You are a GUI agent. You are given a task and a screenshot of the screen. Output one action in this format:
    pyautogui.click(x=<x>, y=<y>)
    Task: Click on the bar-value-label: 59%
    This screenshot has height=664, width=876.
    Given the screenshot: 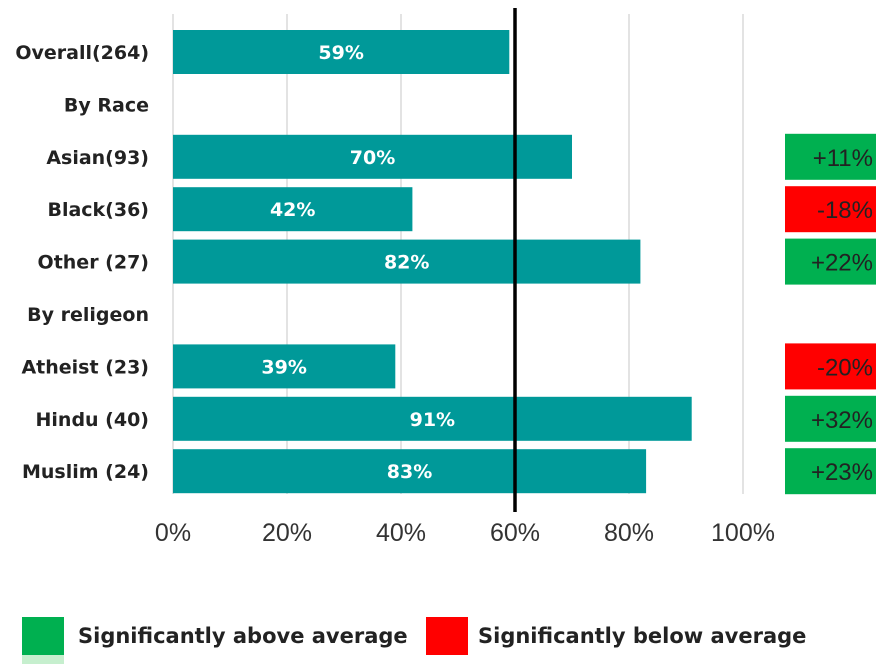 What is the action you would take?
    pyautogui.click(x=340, y=53)
    